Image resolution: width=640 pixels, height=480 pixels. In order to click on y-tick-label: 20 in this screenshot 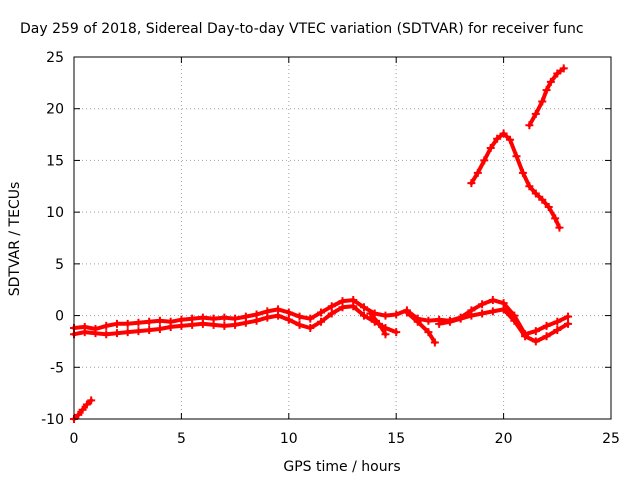, I will do `click(55, 110)`.